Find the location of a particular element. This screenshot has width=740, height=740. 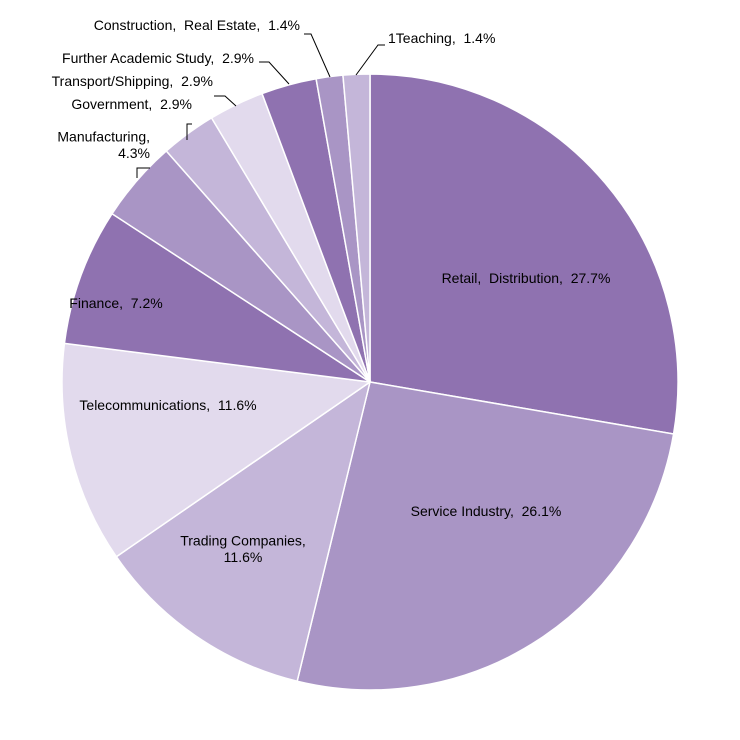

slice-label: Further Academic Study, 2.9% is located at coordinates (158, 58).